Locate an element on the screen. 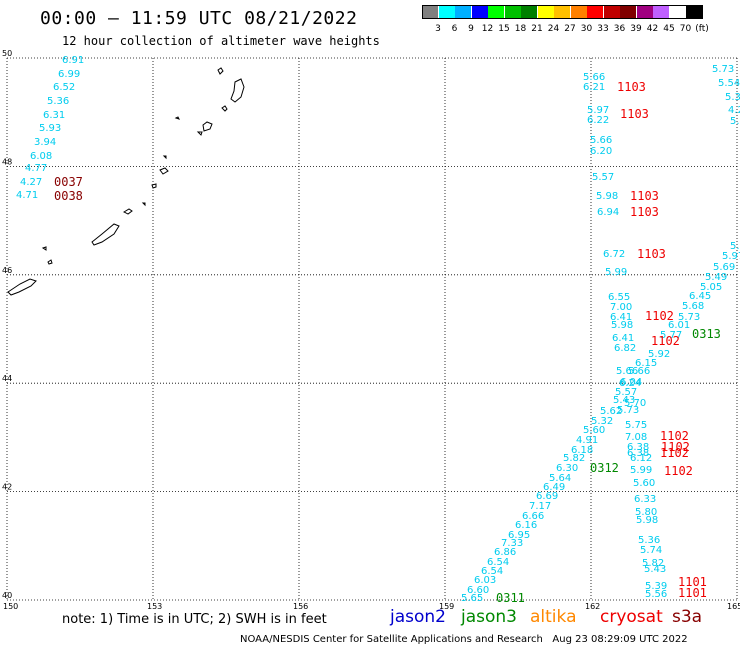  y-tick-label: 48 is located at coordinates (7, 161).